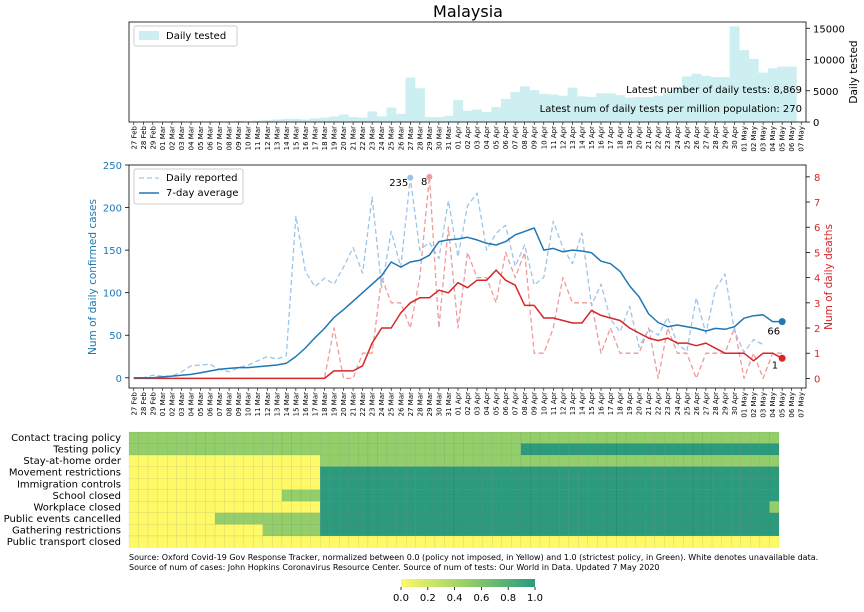 The width and height of the screenshot is (864, 612). What do you see at coordinates (185, 36) in the screenshot?
I see `tests-legend-box` at bounding box center [185, 36].